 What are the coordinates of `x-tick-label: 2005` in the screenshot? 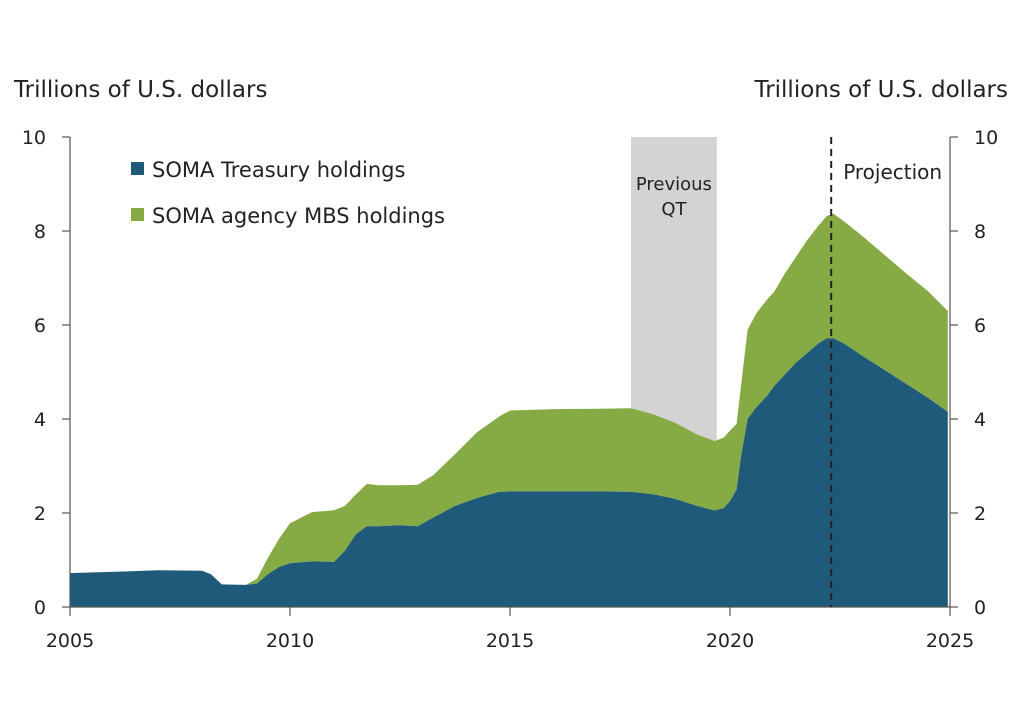 It's located at (70, 641).